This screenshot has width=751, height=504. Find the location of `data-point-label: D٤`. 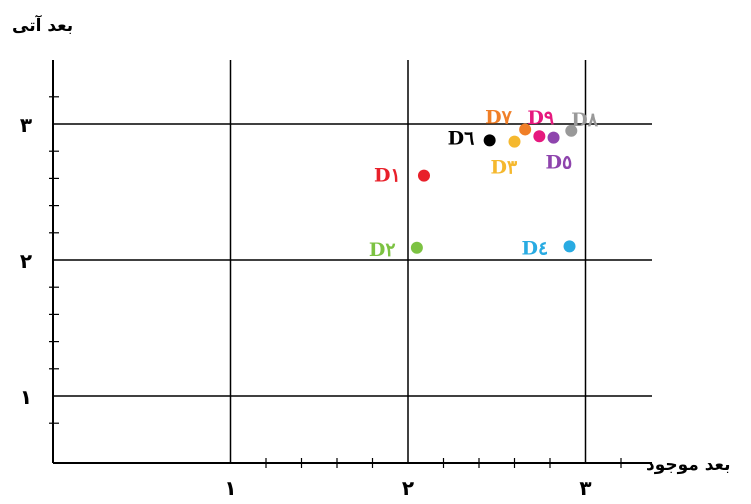

data-point-label: D٤ is located at coordinates (535, 248).